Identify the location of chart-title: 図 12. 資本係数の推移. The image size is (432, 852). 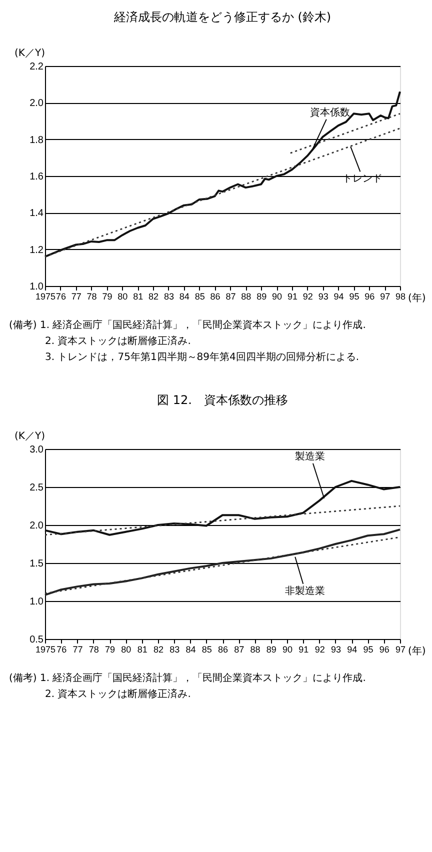
(222, 400).